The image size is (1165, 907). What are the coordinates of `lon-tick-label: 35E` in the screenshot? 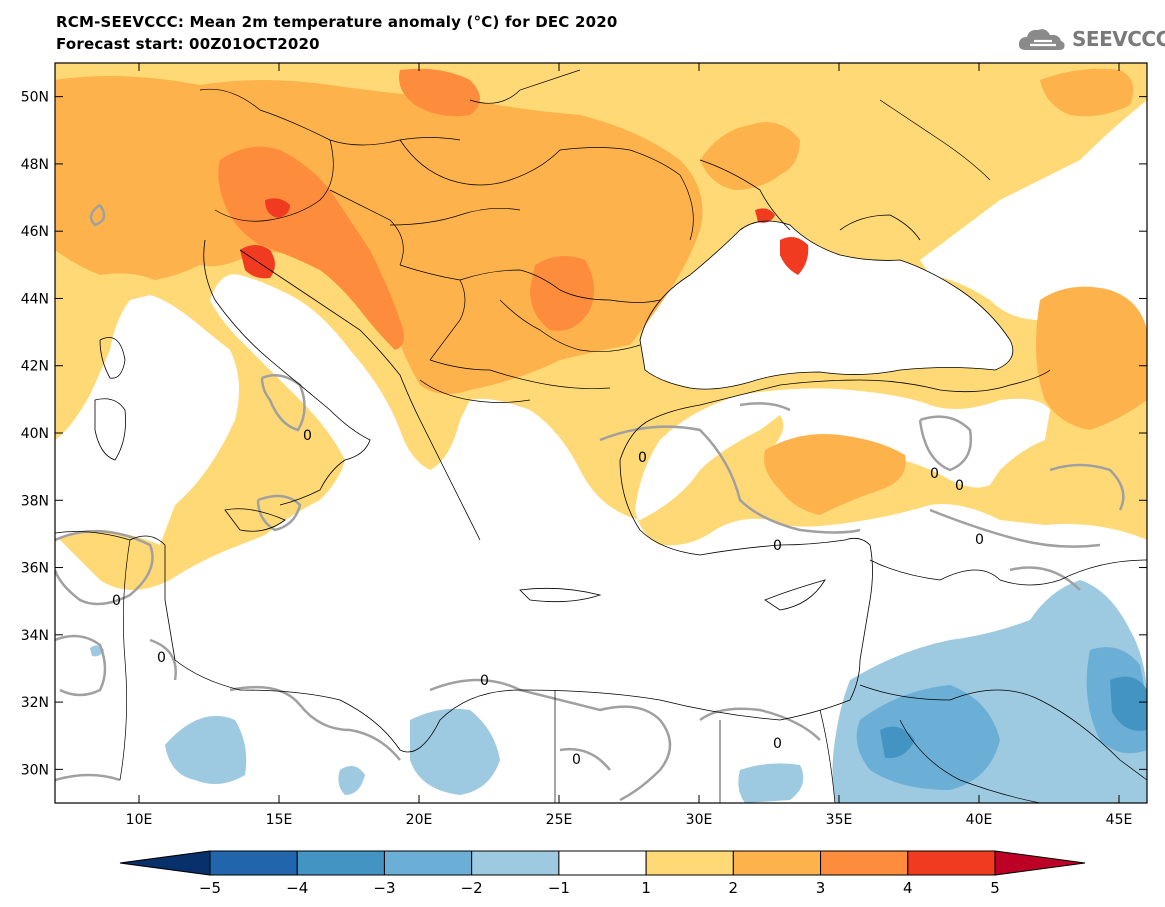 It's located at (839, 820).